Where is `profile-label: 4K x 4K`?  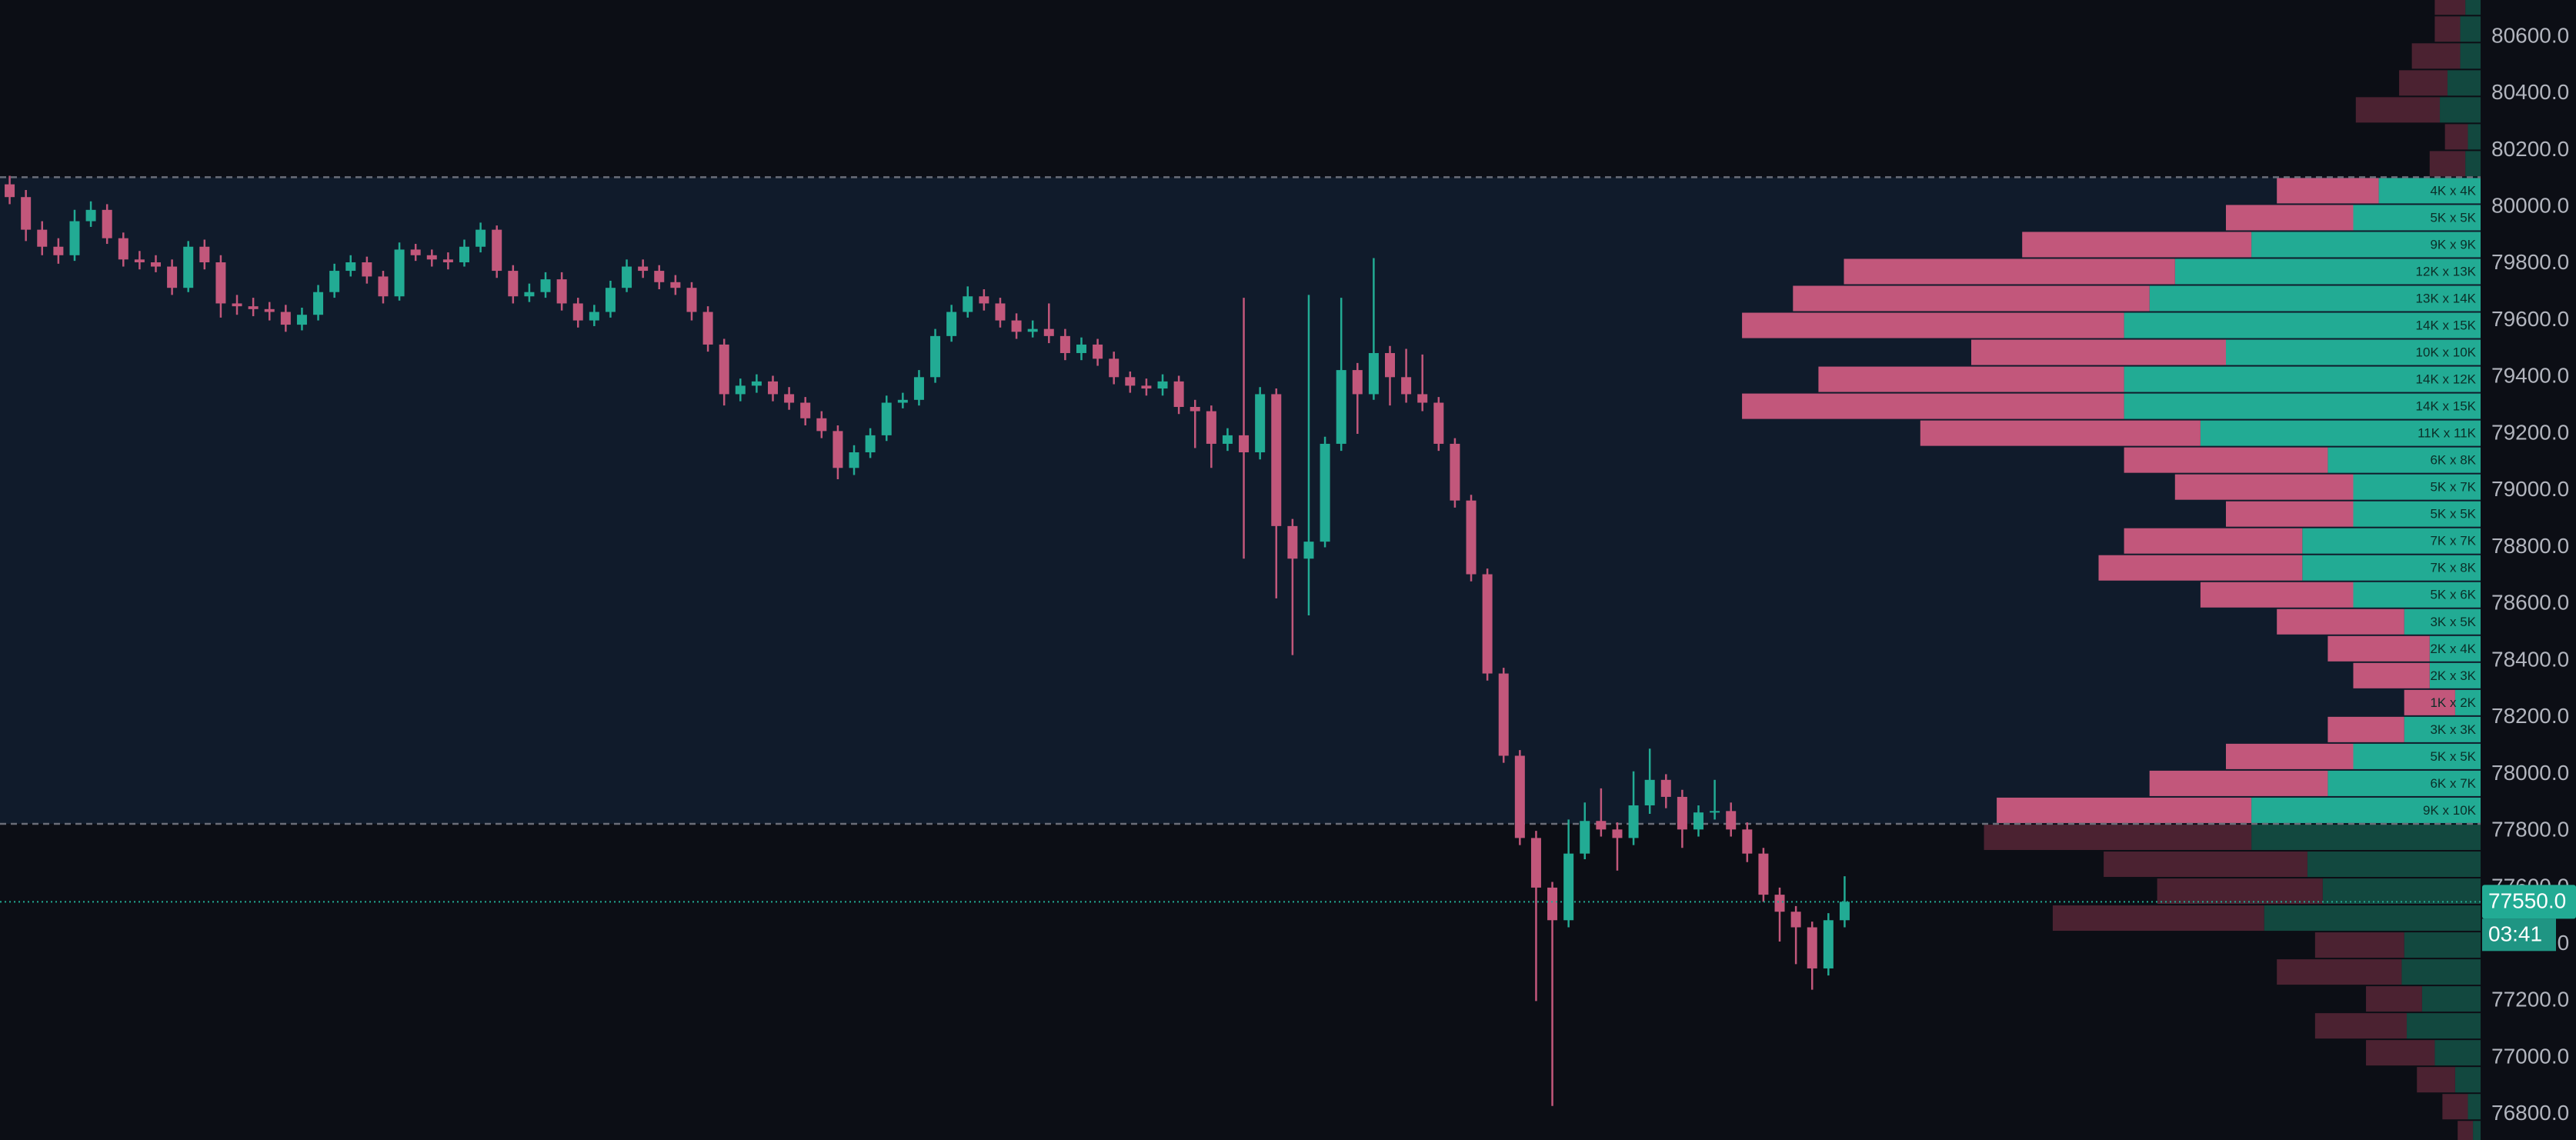 profile-label: 4K x 4K is located at coordinates (2453, 191).